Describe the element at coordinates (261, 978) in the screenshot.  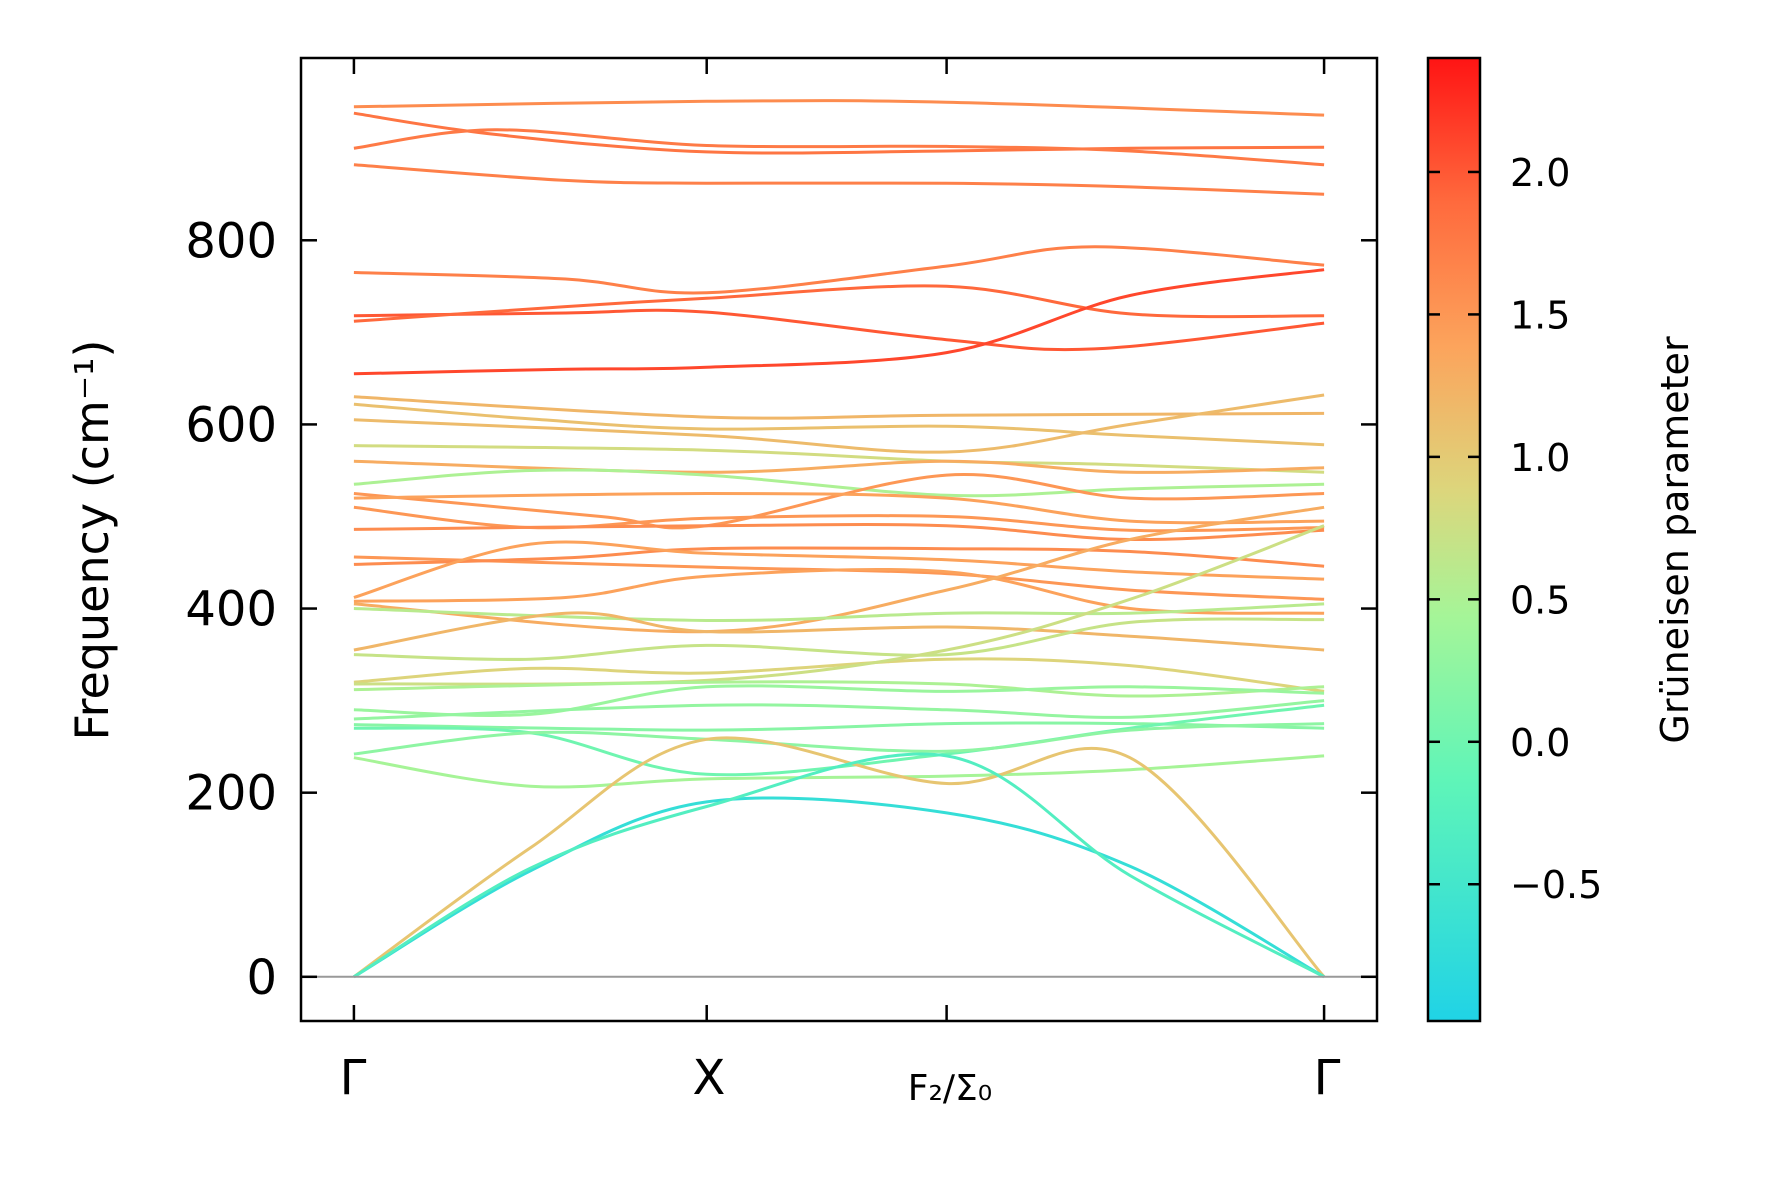
I see `y-tick-label-0: 0` at that location.